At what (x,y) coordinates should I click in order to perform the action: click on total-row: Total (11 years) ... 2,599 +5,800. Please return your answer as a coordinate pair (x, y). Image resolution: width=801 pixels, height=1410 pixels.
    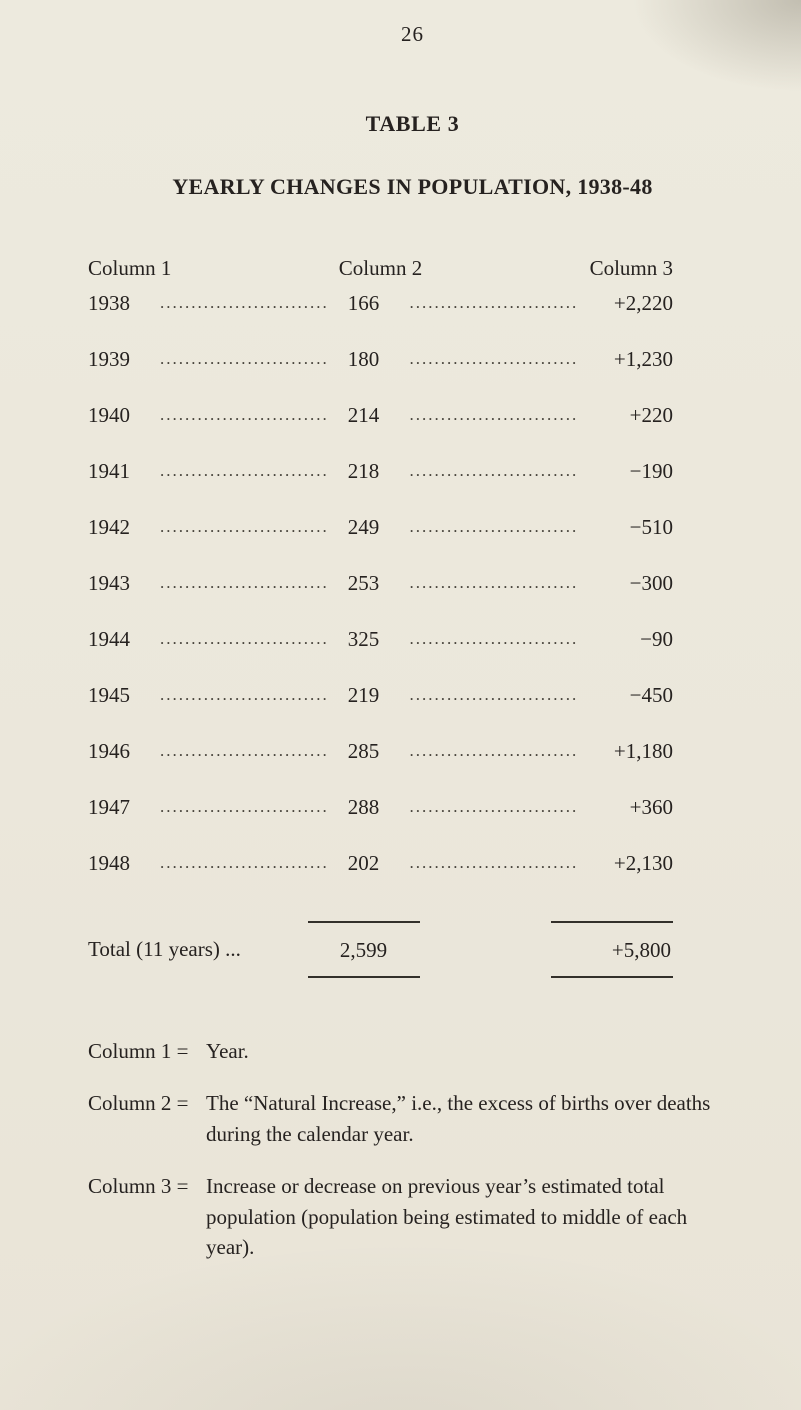
    Looking at the image, I should click on (380, 949).